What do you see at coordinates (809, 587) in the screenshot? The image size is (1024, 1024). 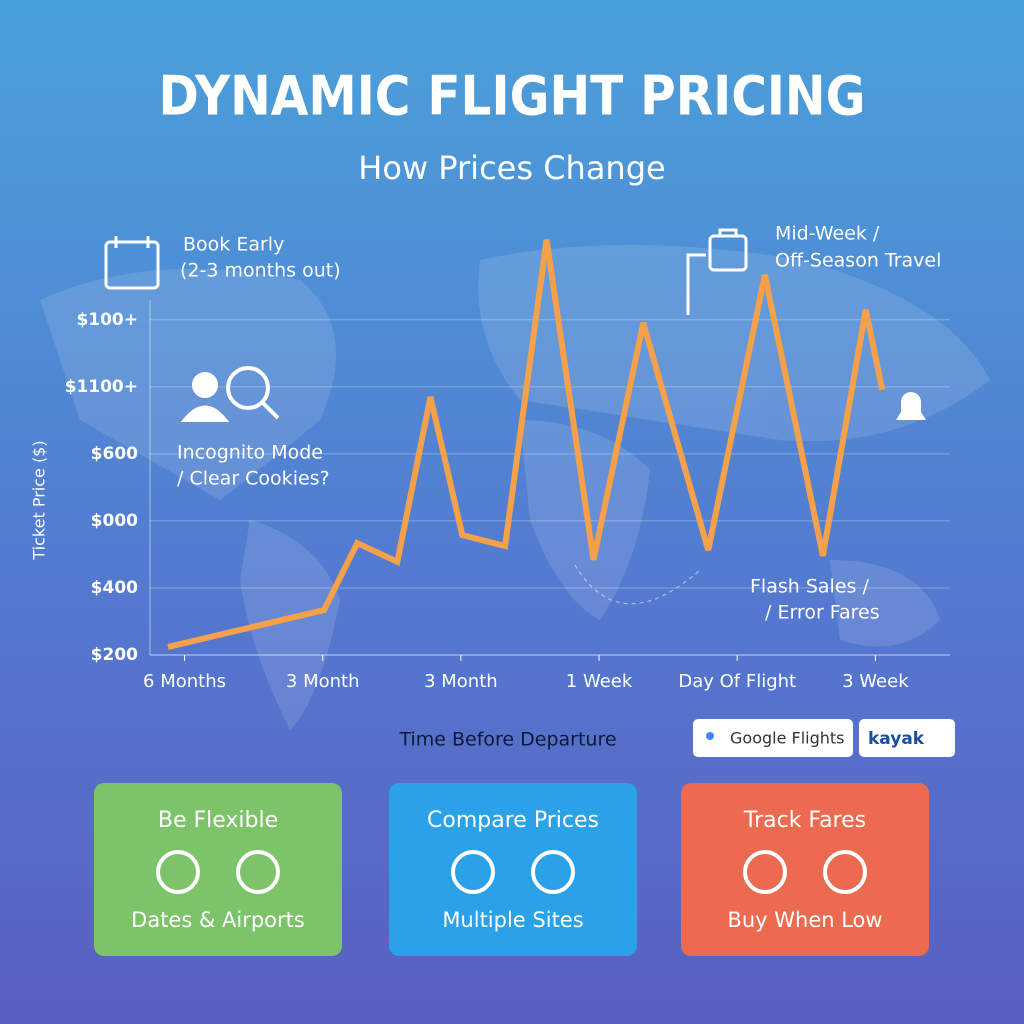 I see `annotation: Flash Sales /` at bounding box center [809, 587].